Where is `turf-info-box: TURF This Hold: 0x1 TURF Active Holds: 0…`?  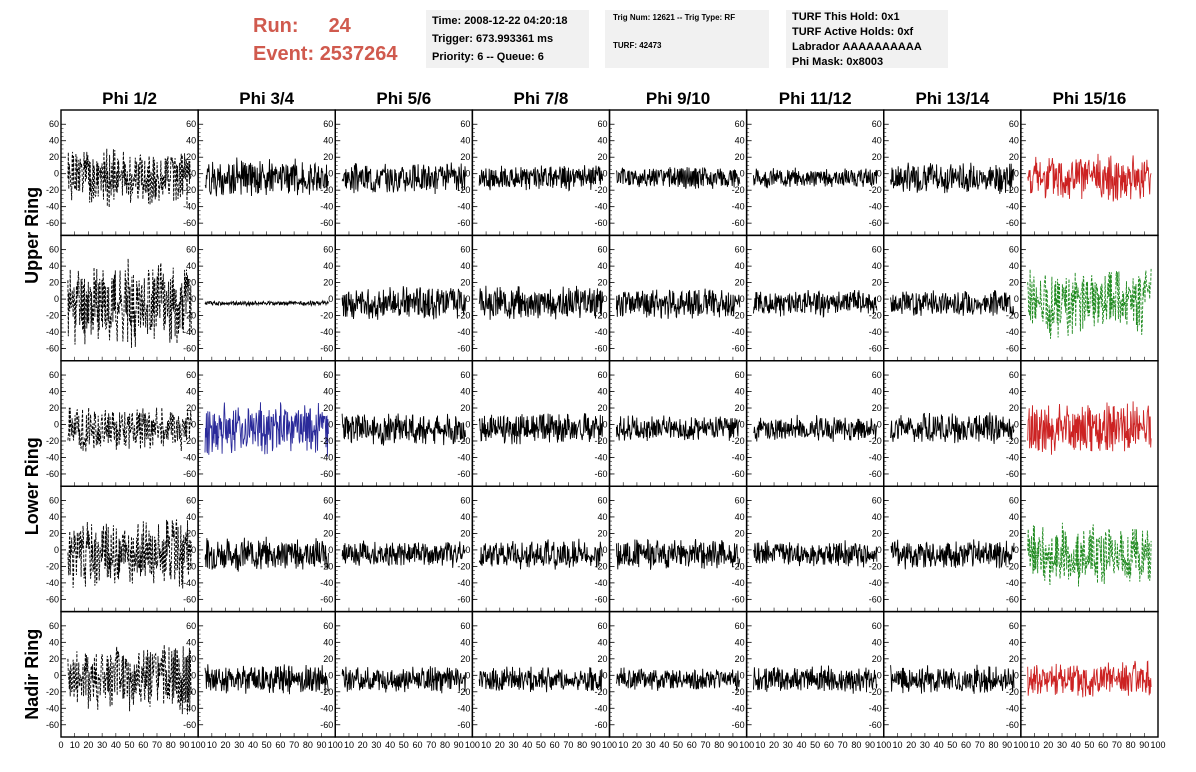 turf-info-box: TURF This Hold: 0x1 TURF Active Holds: 0… is located at coordinates (867, 39).